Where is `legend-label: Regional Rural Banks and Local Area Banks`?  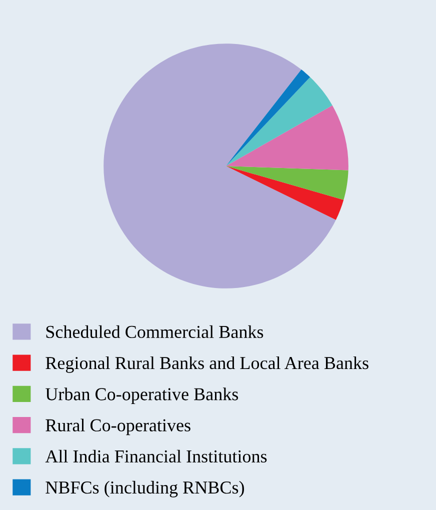 legend-label: Regional Rural Banks and Local Area Banks is located at coordinates (207, 364).